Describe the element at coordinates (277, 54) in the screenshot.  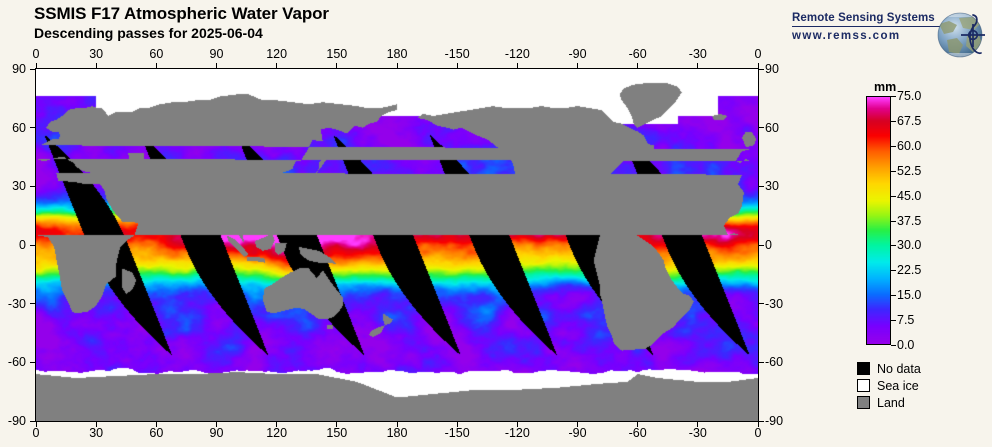
I see `lon-tick-top: 120` at that location.